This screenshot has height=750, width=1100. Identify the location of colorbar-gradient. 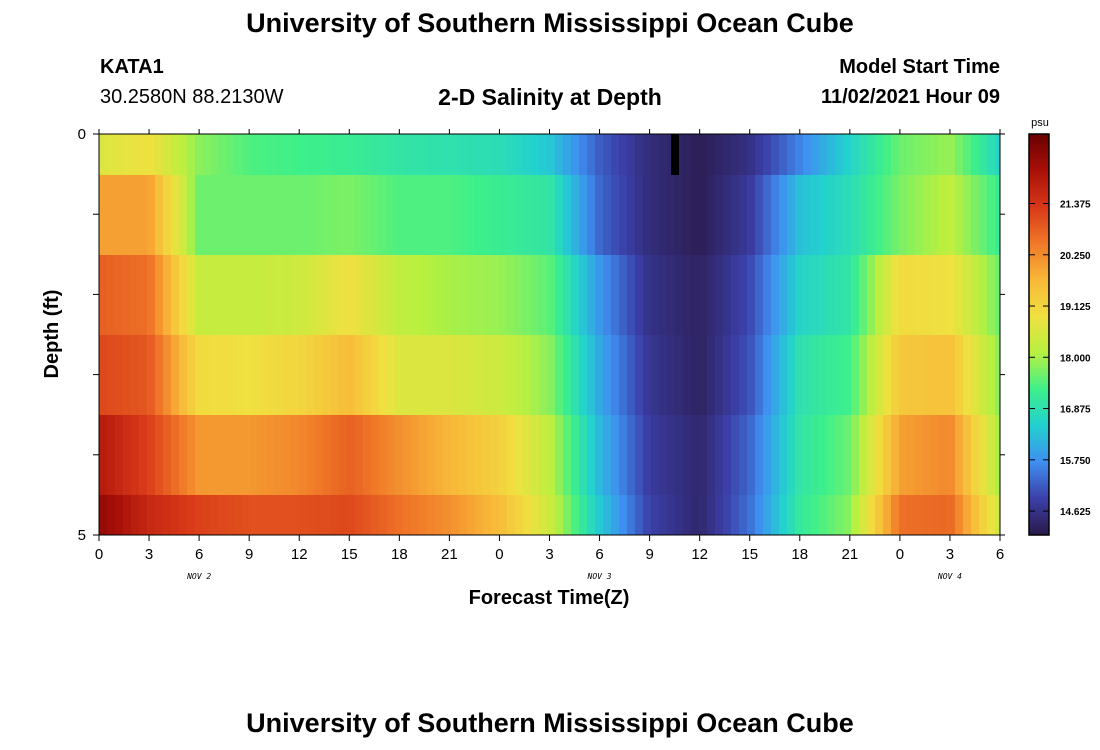
(1039, 334).